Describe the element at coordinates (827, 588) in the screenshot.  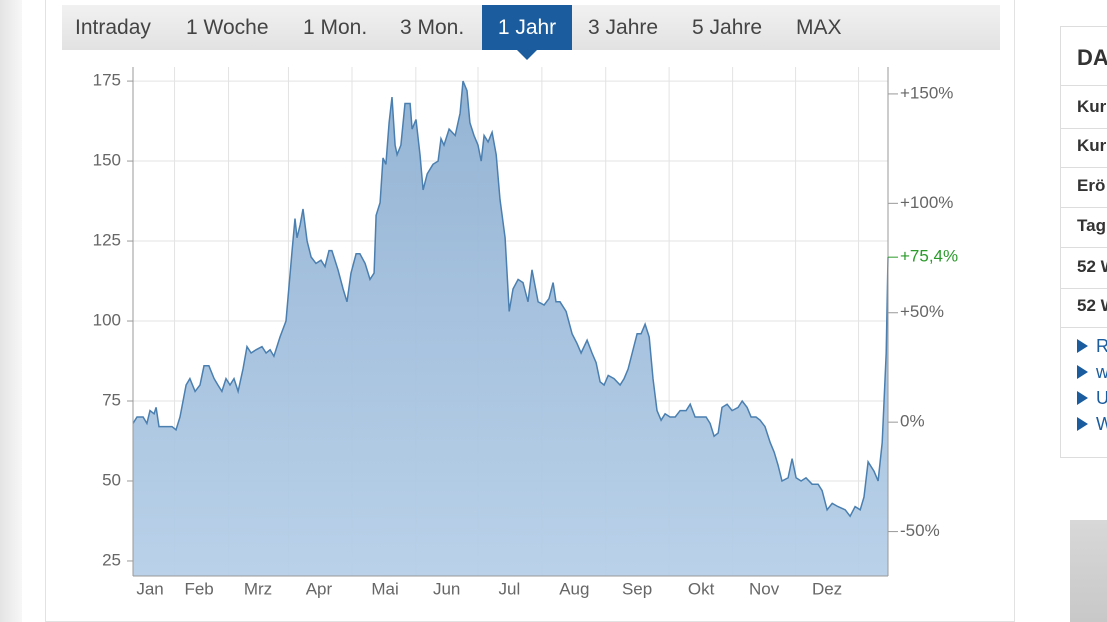
I see `x-tick-label: Dez` at that location.